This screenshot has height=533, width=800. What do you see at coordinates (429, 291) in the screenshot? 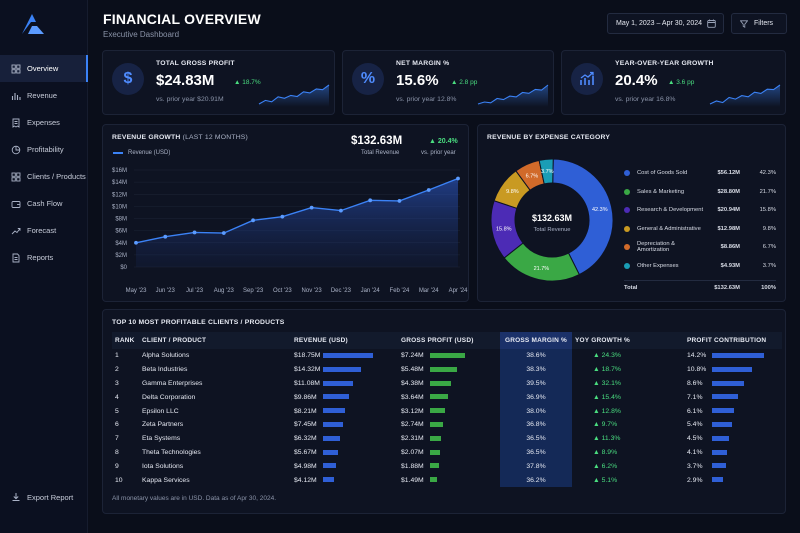
I see `x-tick-label: Mar '24` at bounding box center [429, 291].